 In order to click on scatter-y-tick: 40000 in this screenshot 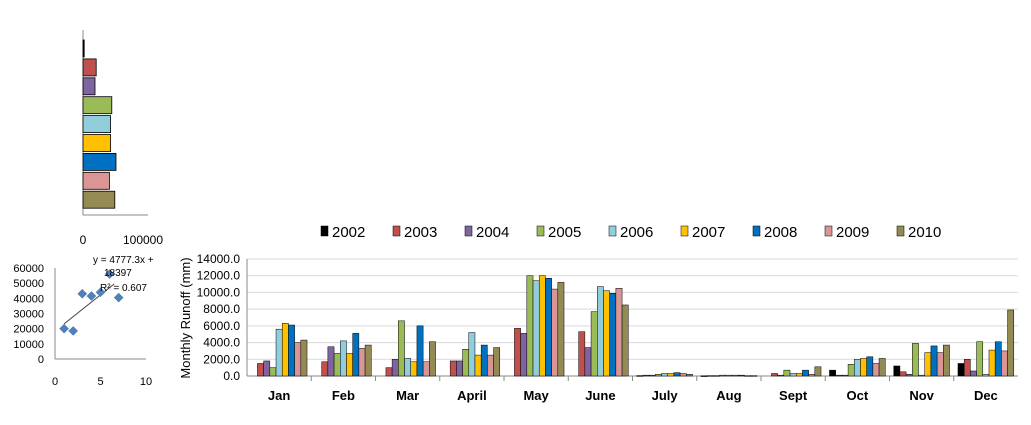, I will do `click(28, 299)`.